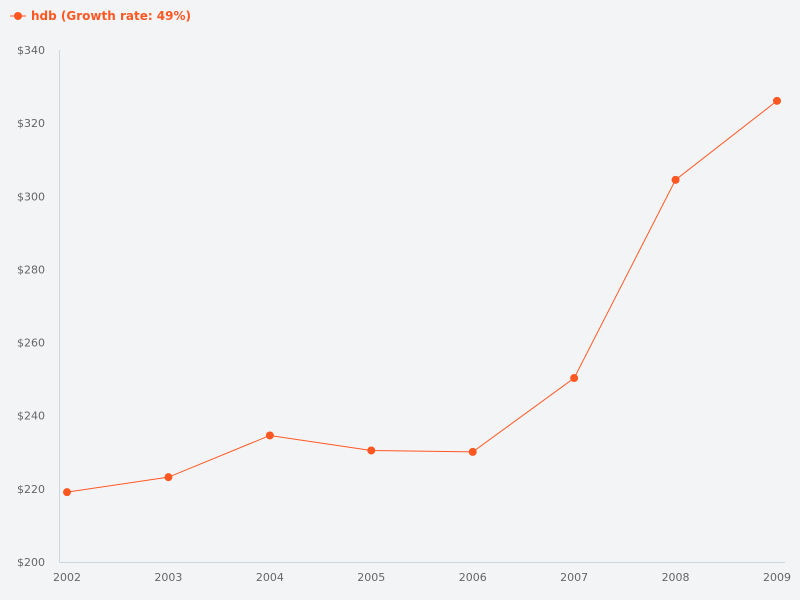 The width and height of the screenshot is (800, 600). I want to click on x-tick-label: 2008, so click(676, 577).